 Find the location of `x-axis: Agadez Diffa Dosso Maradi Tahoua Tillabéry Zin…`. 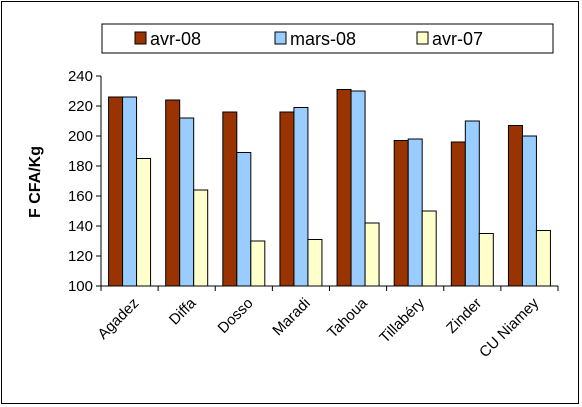

x-axis: Agadez Diffa Dosso Maradi Tahoua Tillabéry Zin… is located at coordinates (326, 323).